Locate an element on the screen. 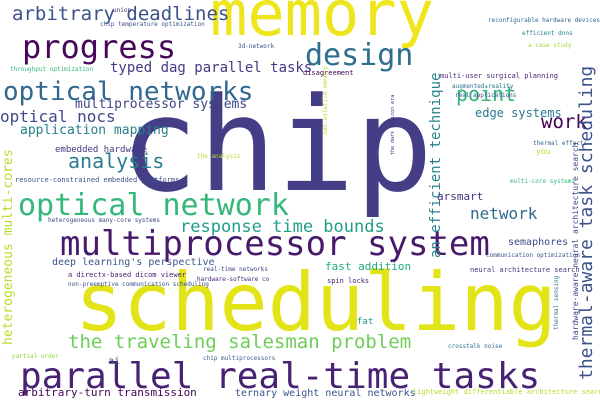 This screenshot has height=400, width=600. word: disagreement is located at coordinates (328, 73).